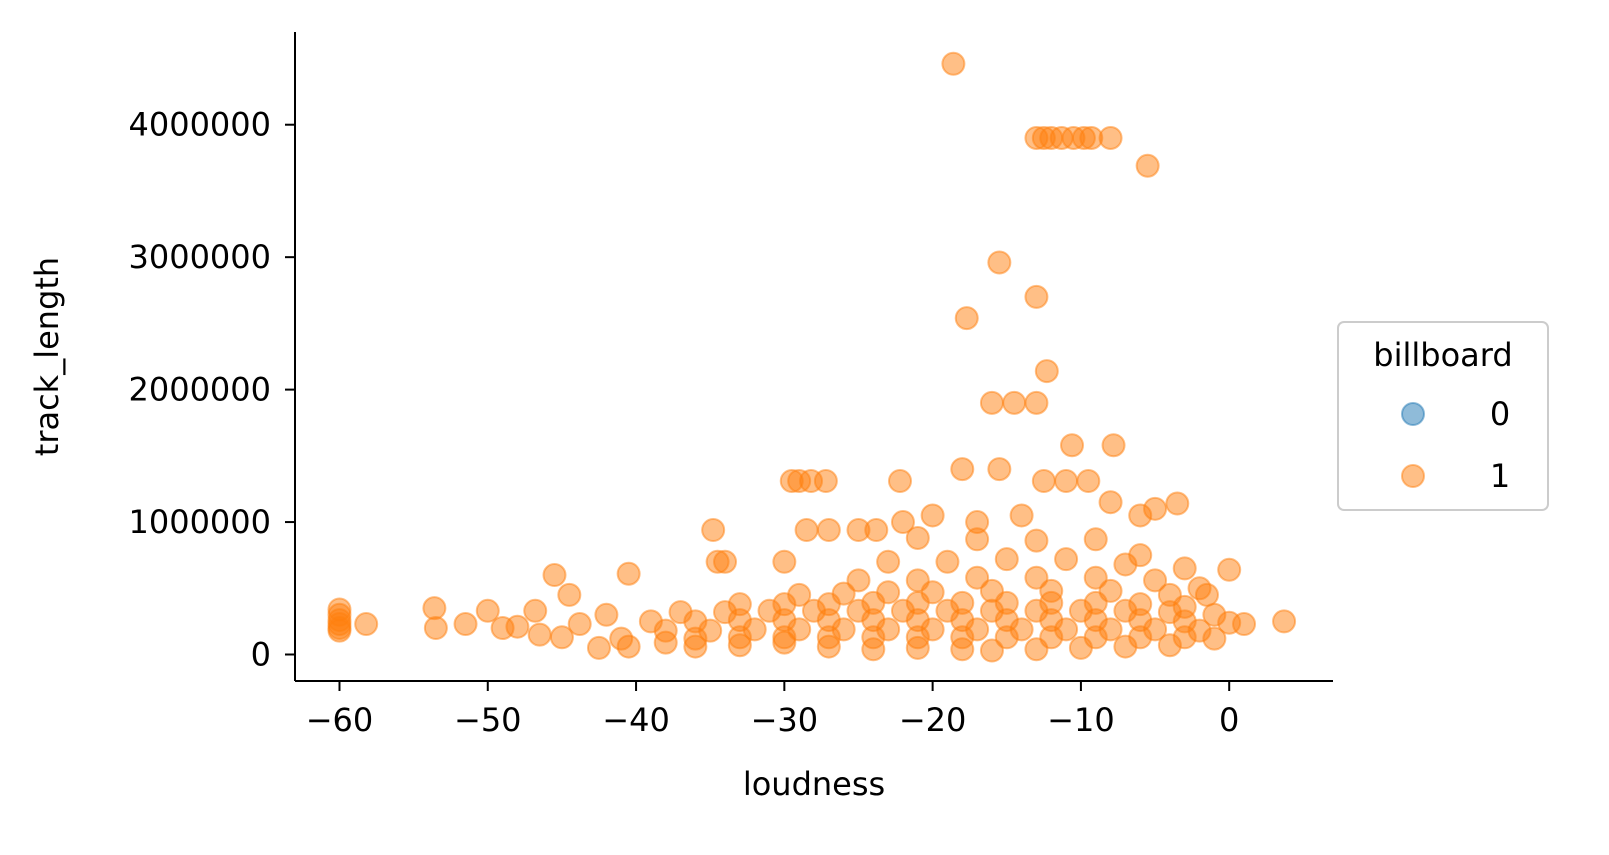 The width and height of the screenshot is (1609, 855). What do you see at coordinates (1500, 476) in the screenshot?
I see `legend-label-1: 1` at bounding box center [1500, 476].